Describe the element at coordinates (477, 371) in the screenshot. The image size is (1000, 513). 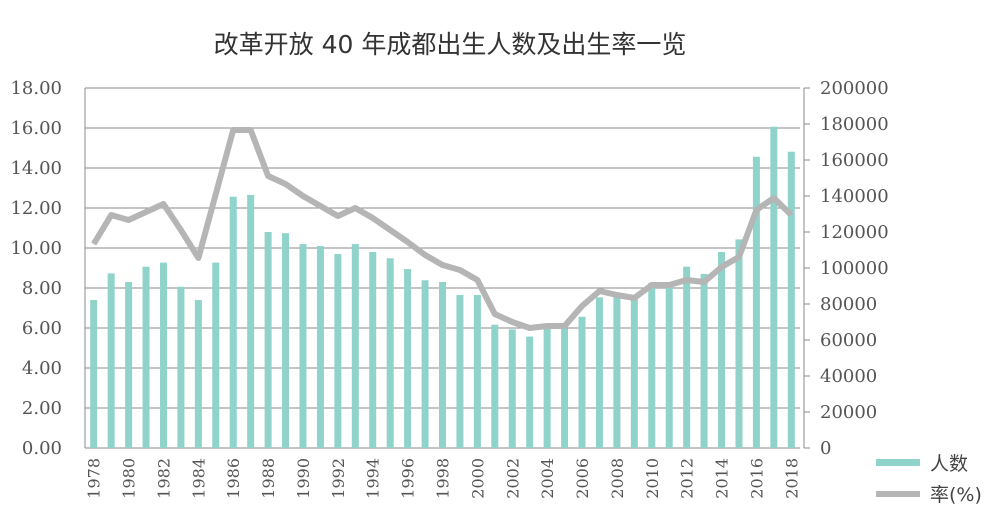
I see `bar-2000` at that location.